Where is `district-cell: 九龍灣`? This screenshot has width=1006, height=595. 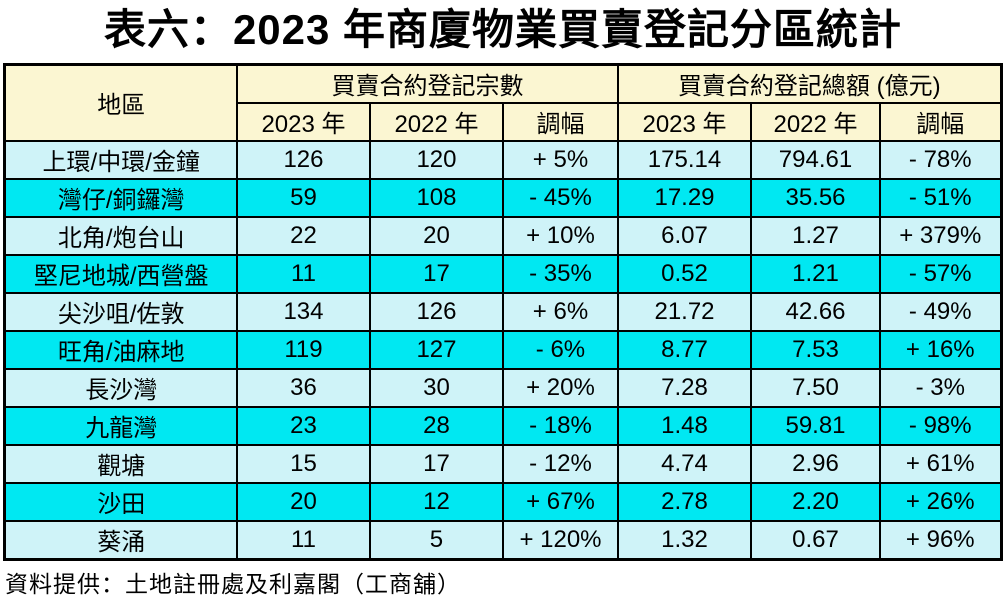 district-cell: 九龍灣 is located at coordinates (120, 425).